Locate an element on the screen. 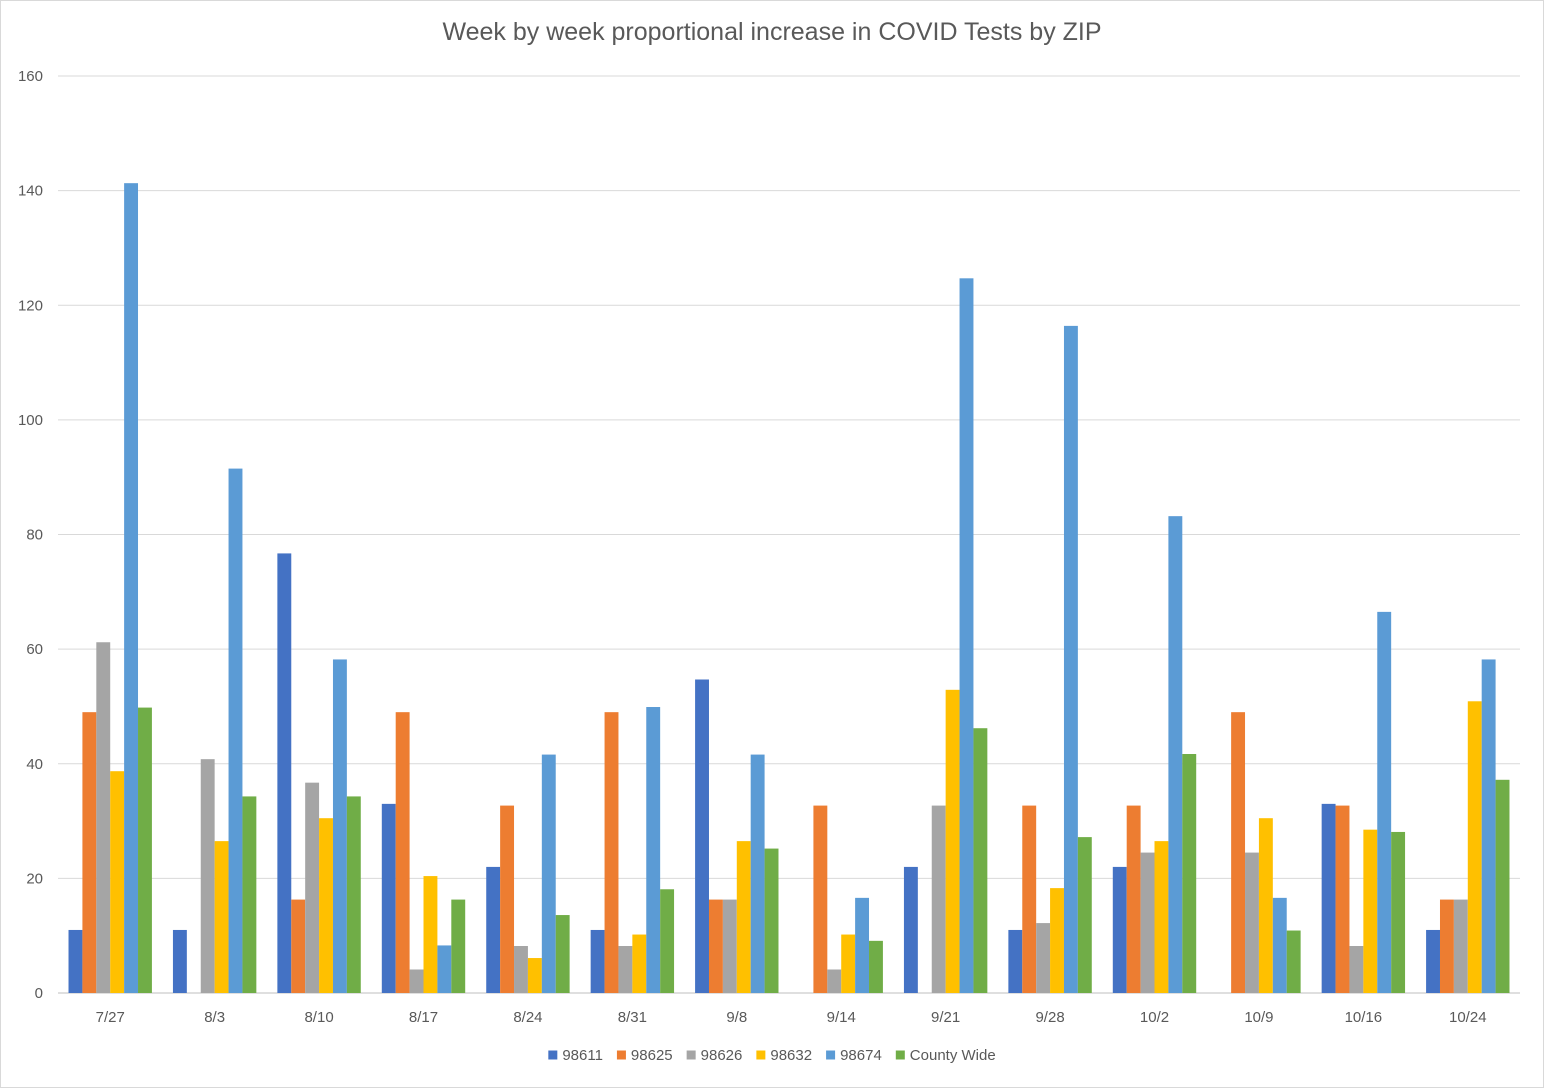 The width and height of the screenshot is (1544, 1088). x-tick-label: 7/27 is located at coordinates (110, 1017).